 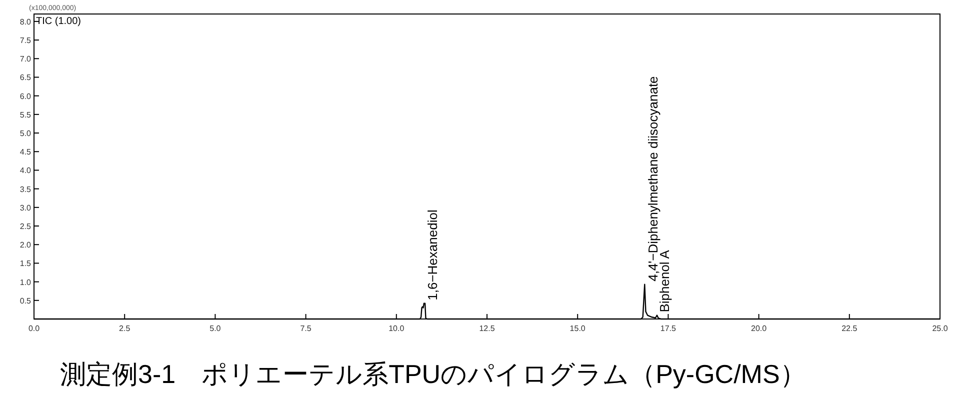 What do you see at coordinates (26, 171) in the screenshot?
I see `y-tick-label: 4.0` at bounding box center [26, 171].